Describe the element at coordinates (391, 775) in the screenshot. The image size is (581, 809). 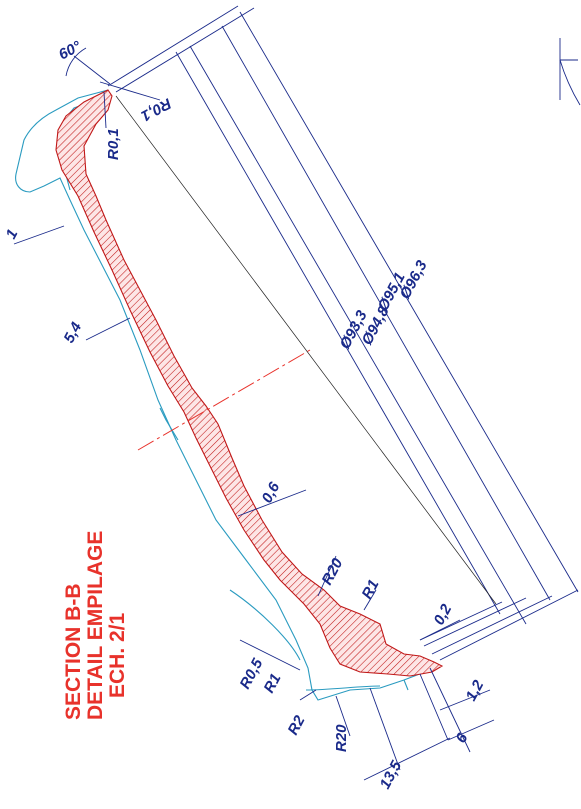
I see `height-13-5-label: 13,5` at that location.